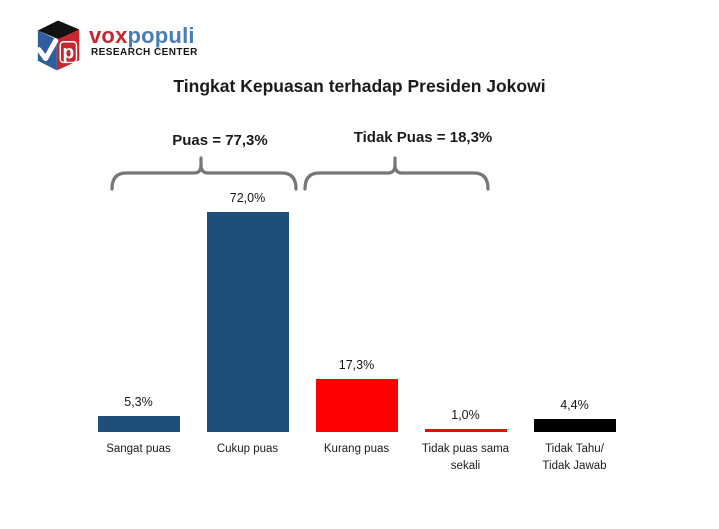  Describe the element at coordinates (465, 415) in the screenshot. I see `bar-value-label: 1,0%` at that location.